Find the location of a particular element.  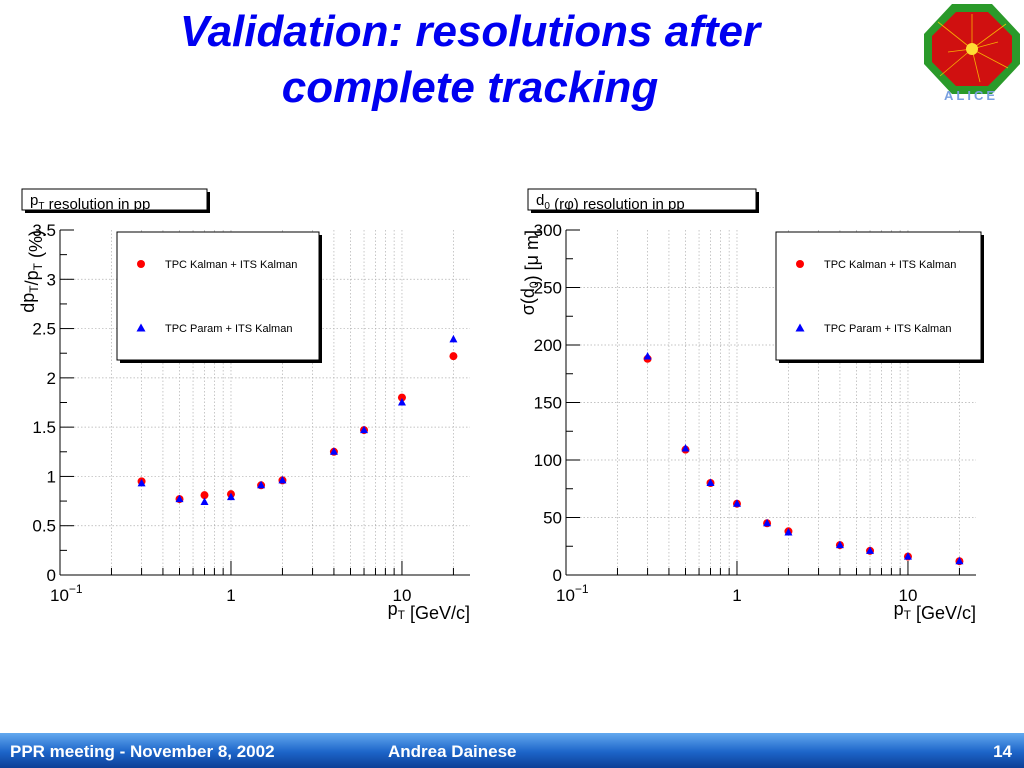

y-tick-label: 50 is located at coordinates (552, 518).